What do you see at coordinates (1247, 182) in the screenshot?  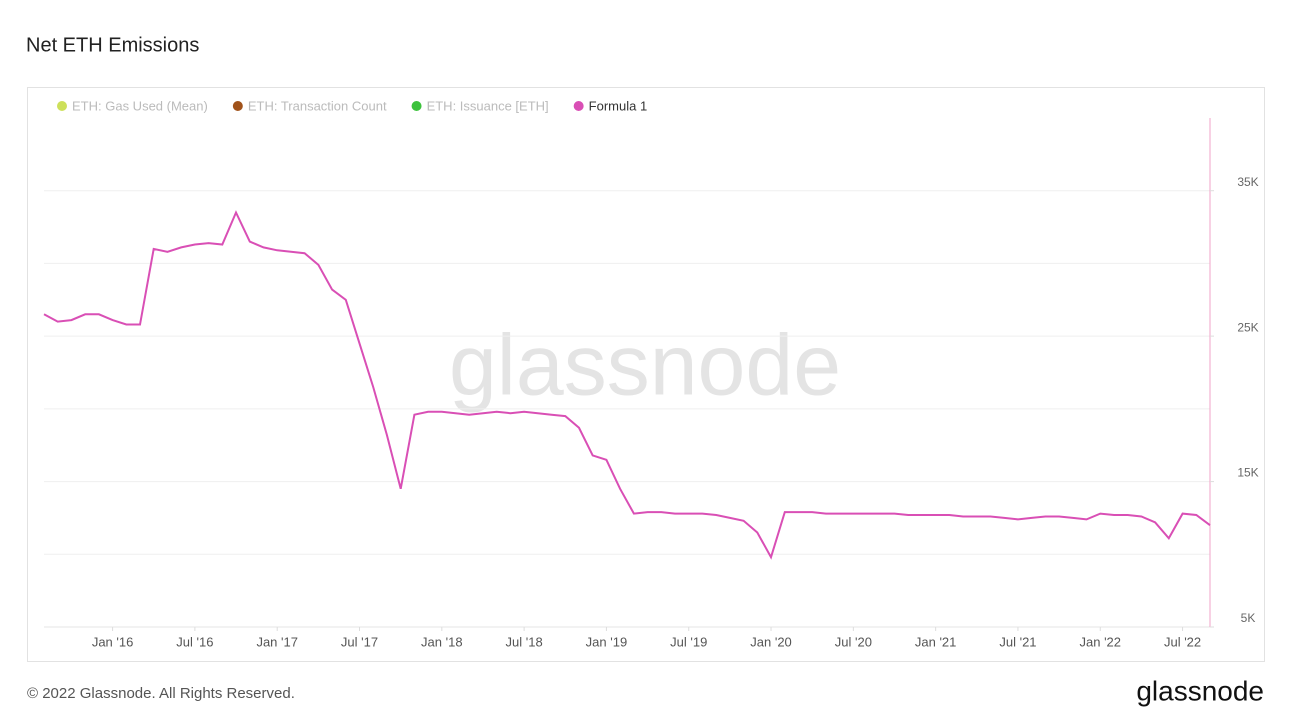 I see `y-tick-label: 35K` at bounding box center [1247, 182].